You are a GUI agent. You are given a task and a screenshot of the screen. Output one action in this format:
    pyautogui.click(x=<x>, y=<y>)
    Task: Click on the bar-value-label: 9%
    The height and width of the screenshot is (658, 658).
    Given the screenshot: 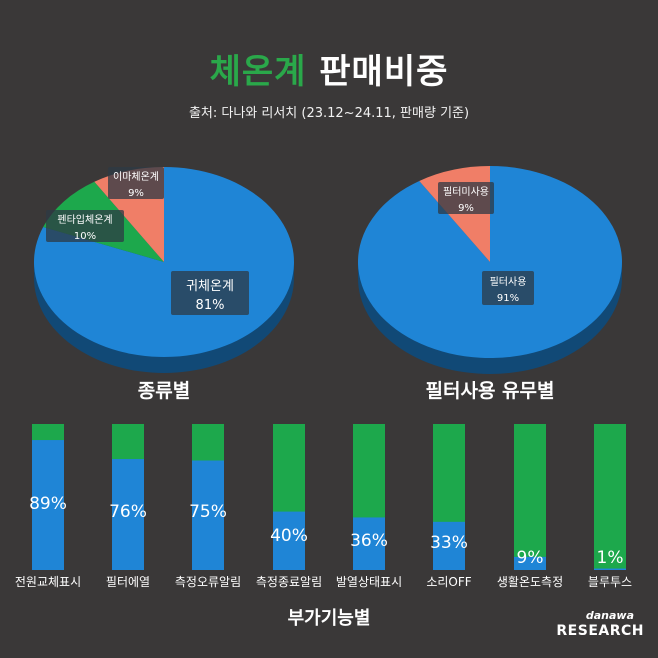 What is the action you would take?
    pyautogui.click(x=530, y=558)
    